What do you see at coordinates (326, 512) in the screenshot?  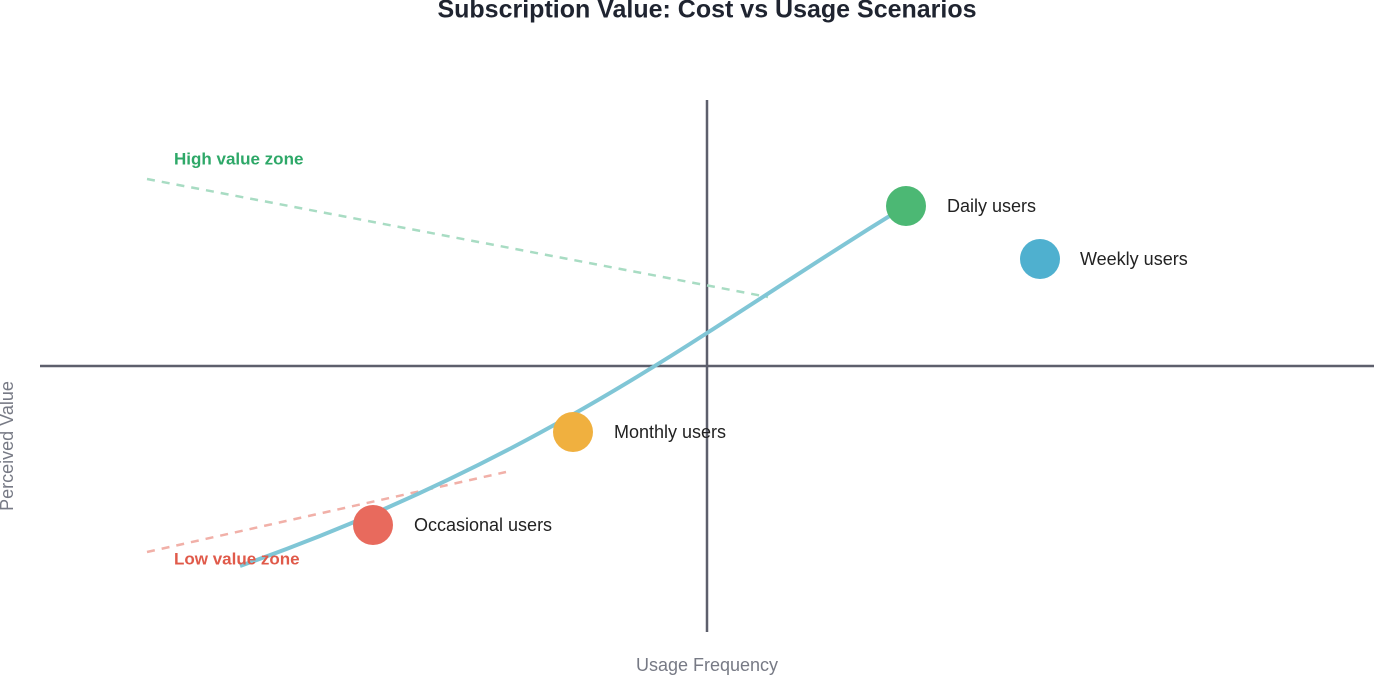 I see `low-value-line` at bounding box center [326, 512].